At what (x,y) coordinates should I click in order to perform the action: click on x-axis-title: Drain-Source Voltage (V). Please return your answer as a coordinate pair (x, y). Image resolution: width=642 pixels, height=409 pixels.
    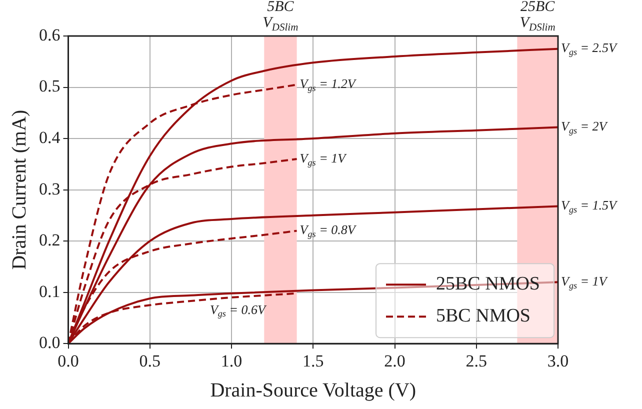
    Looking at the image, I should click on (313, 390).